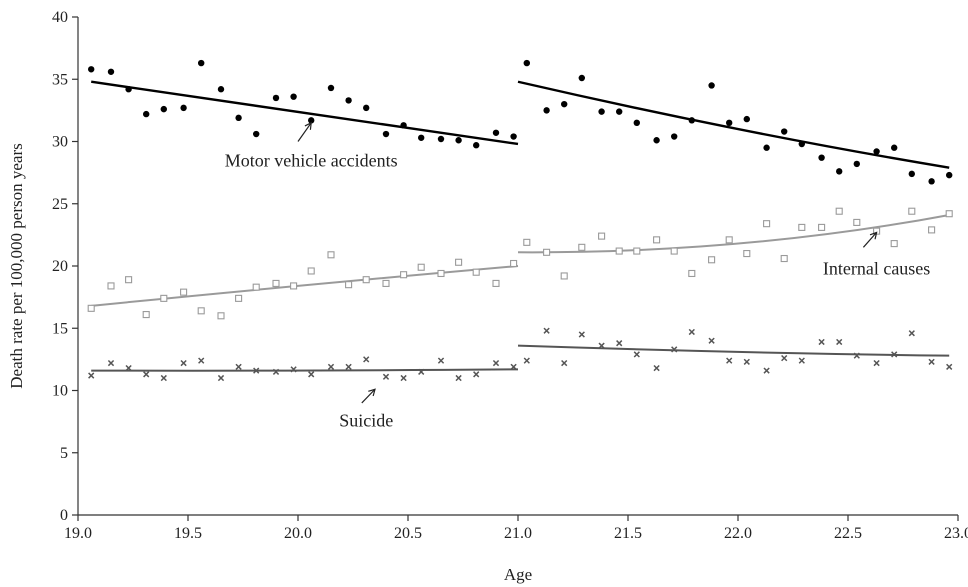 Image resolution: width=968 pixels, height=587 pixels. I want to click on suicide-fit-line-left, so click(305, 370).